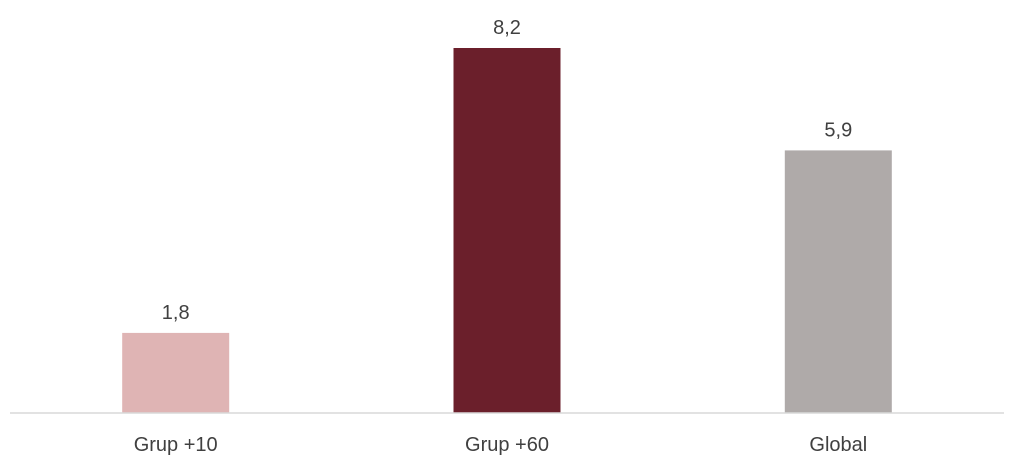 This screenshot has height=465, width=1014. What do you see at coordinates (507, 28) in the screenshot?
I see `data-label-2: 8,2` at bounding box center [507, 28].